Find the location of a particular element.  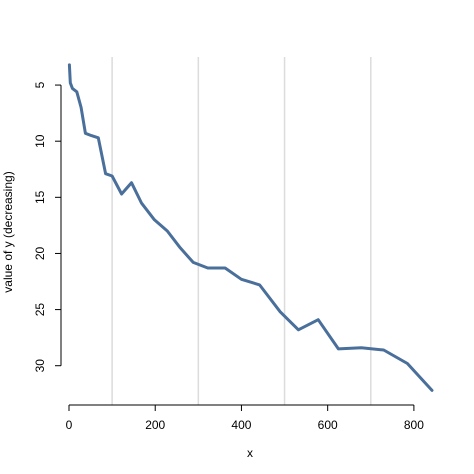

y-tick-label: 30 is located at coordinates (40, 366).